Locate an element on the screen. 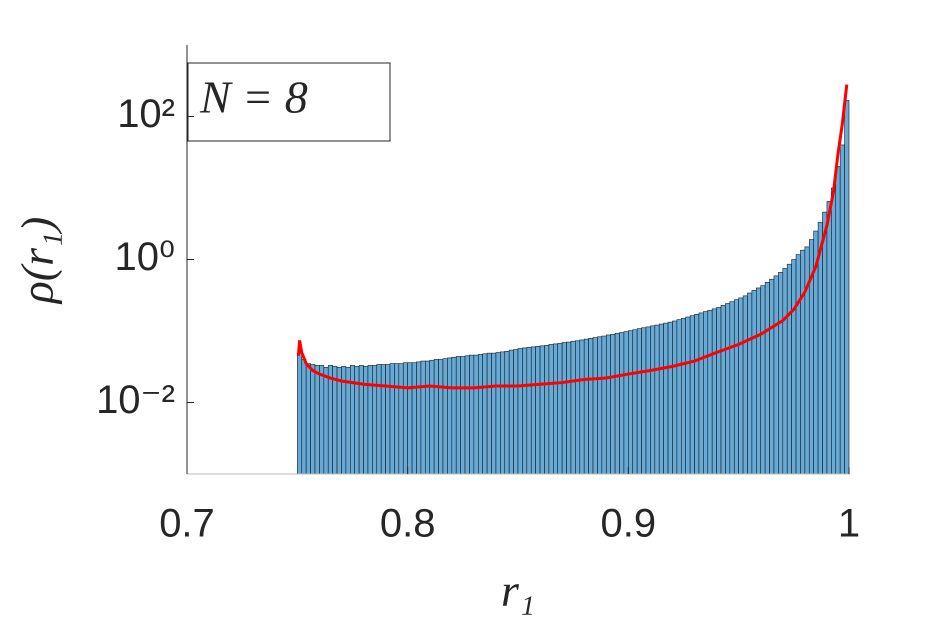 The image size is (938, 625). annotation: N = 8 is located at coordinates (253, 97).